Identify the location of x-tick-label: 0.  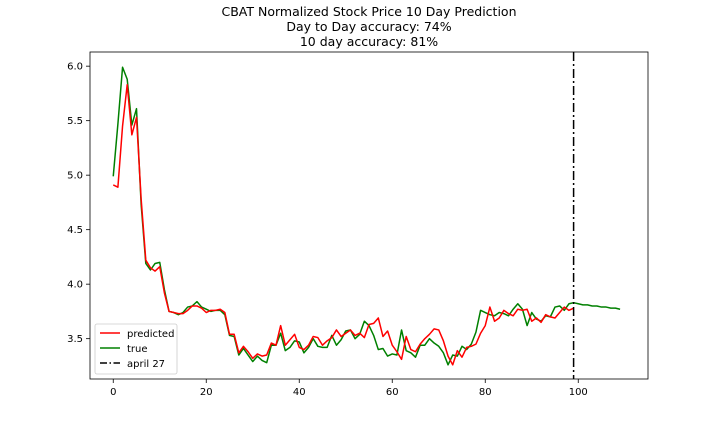
(113, 392).